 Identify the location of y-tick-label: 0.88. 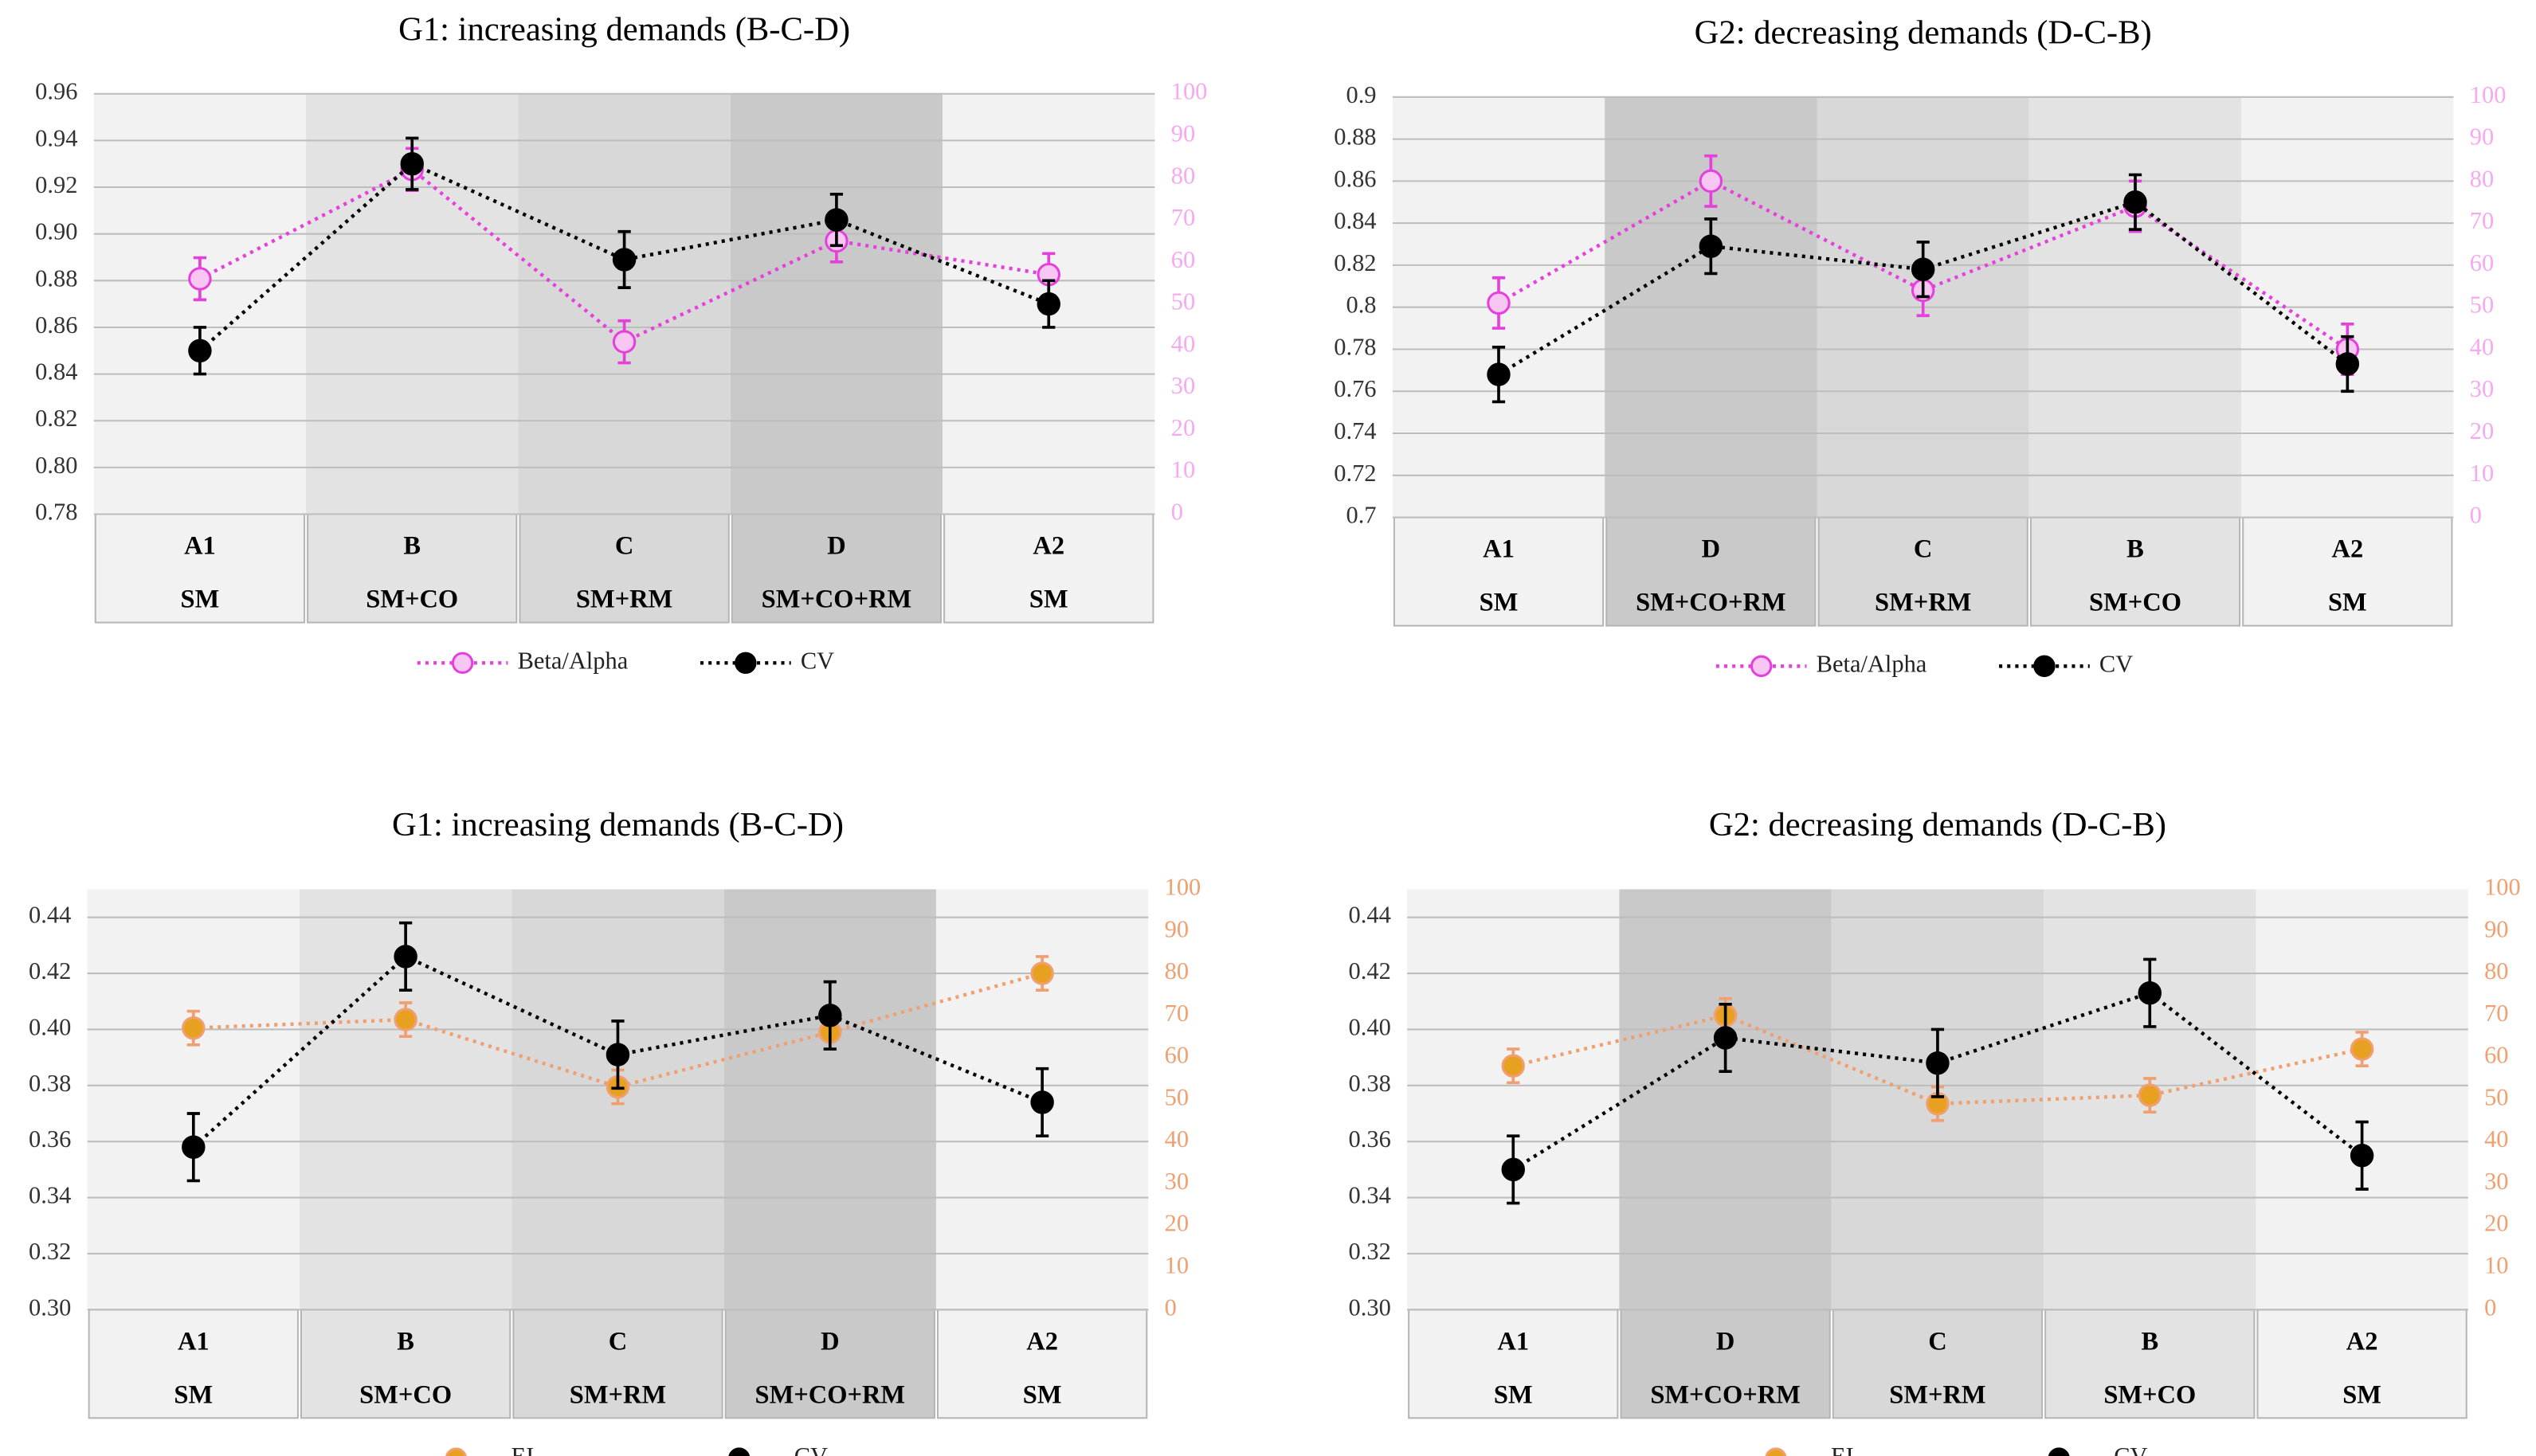
(56, 278).